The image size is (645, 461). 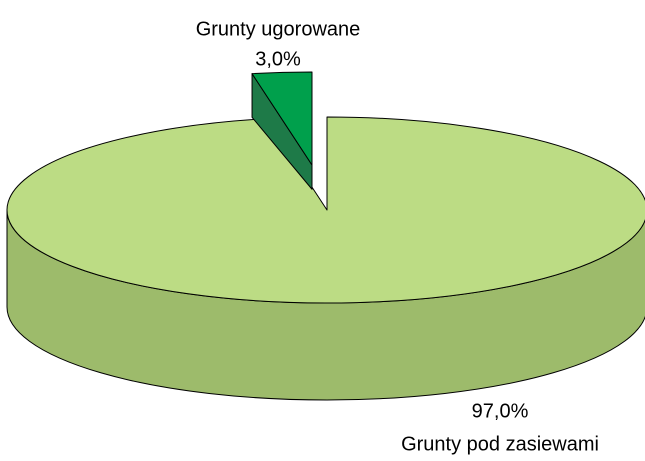 I want to click on pie-slice, so click(x=282, y=118).